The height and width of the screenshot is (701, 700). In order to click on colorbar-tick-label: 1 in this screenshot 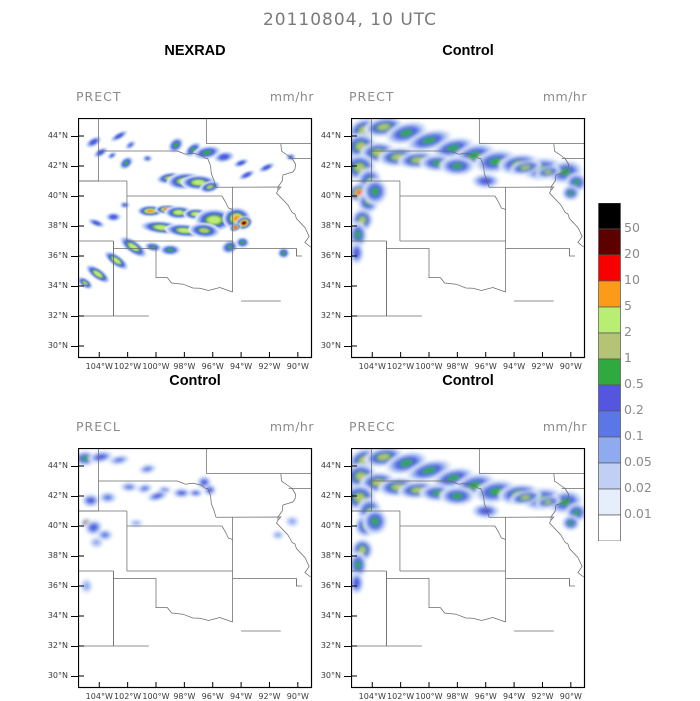, I will do `click(628, 357)`.